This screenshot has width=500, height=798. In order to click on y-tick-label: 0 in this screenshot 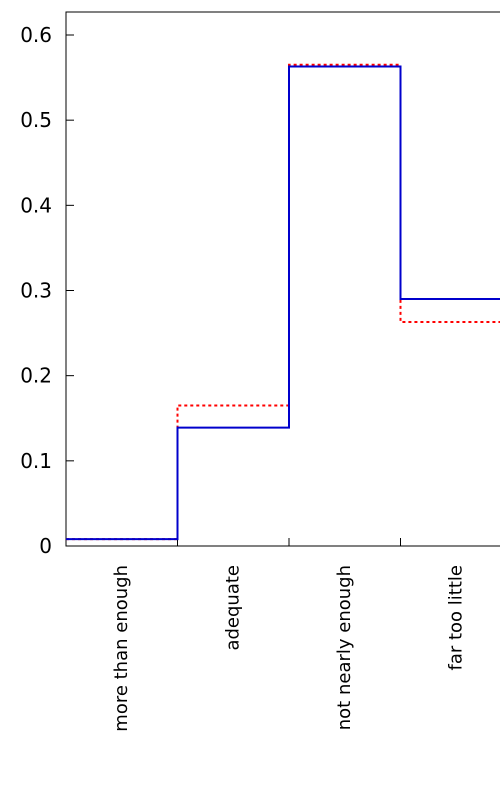, I will do `click(45, 546)`.